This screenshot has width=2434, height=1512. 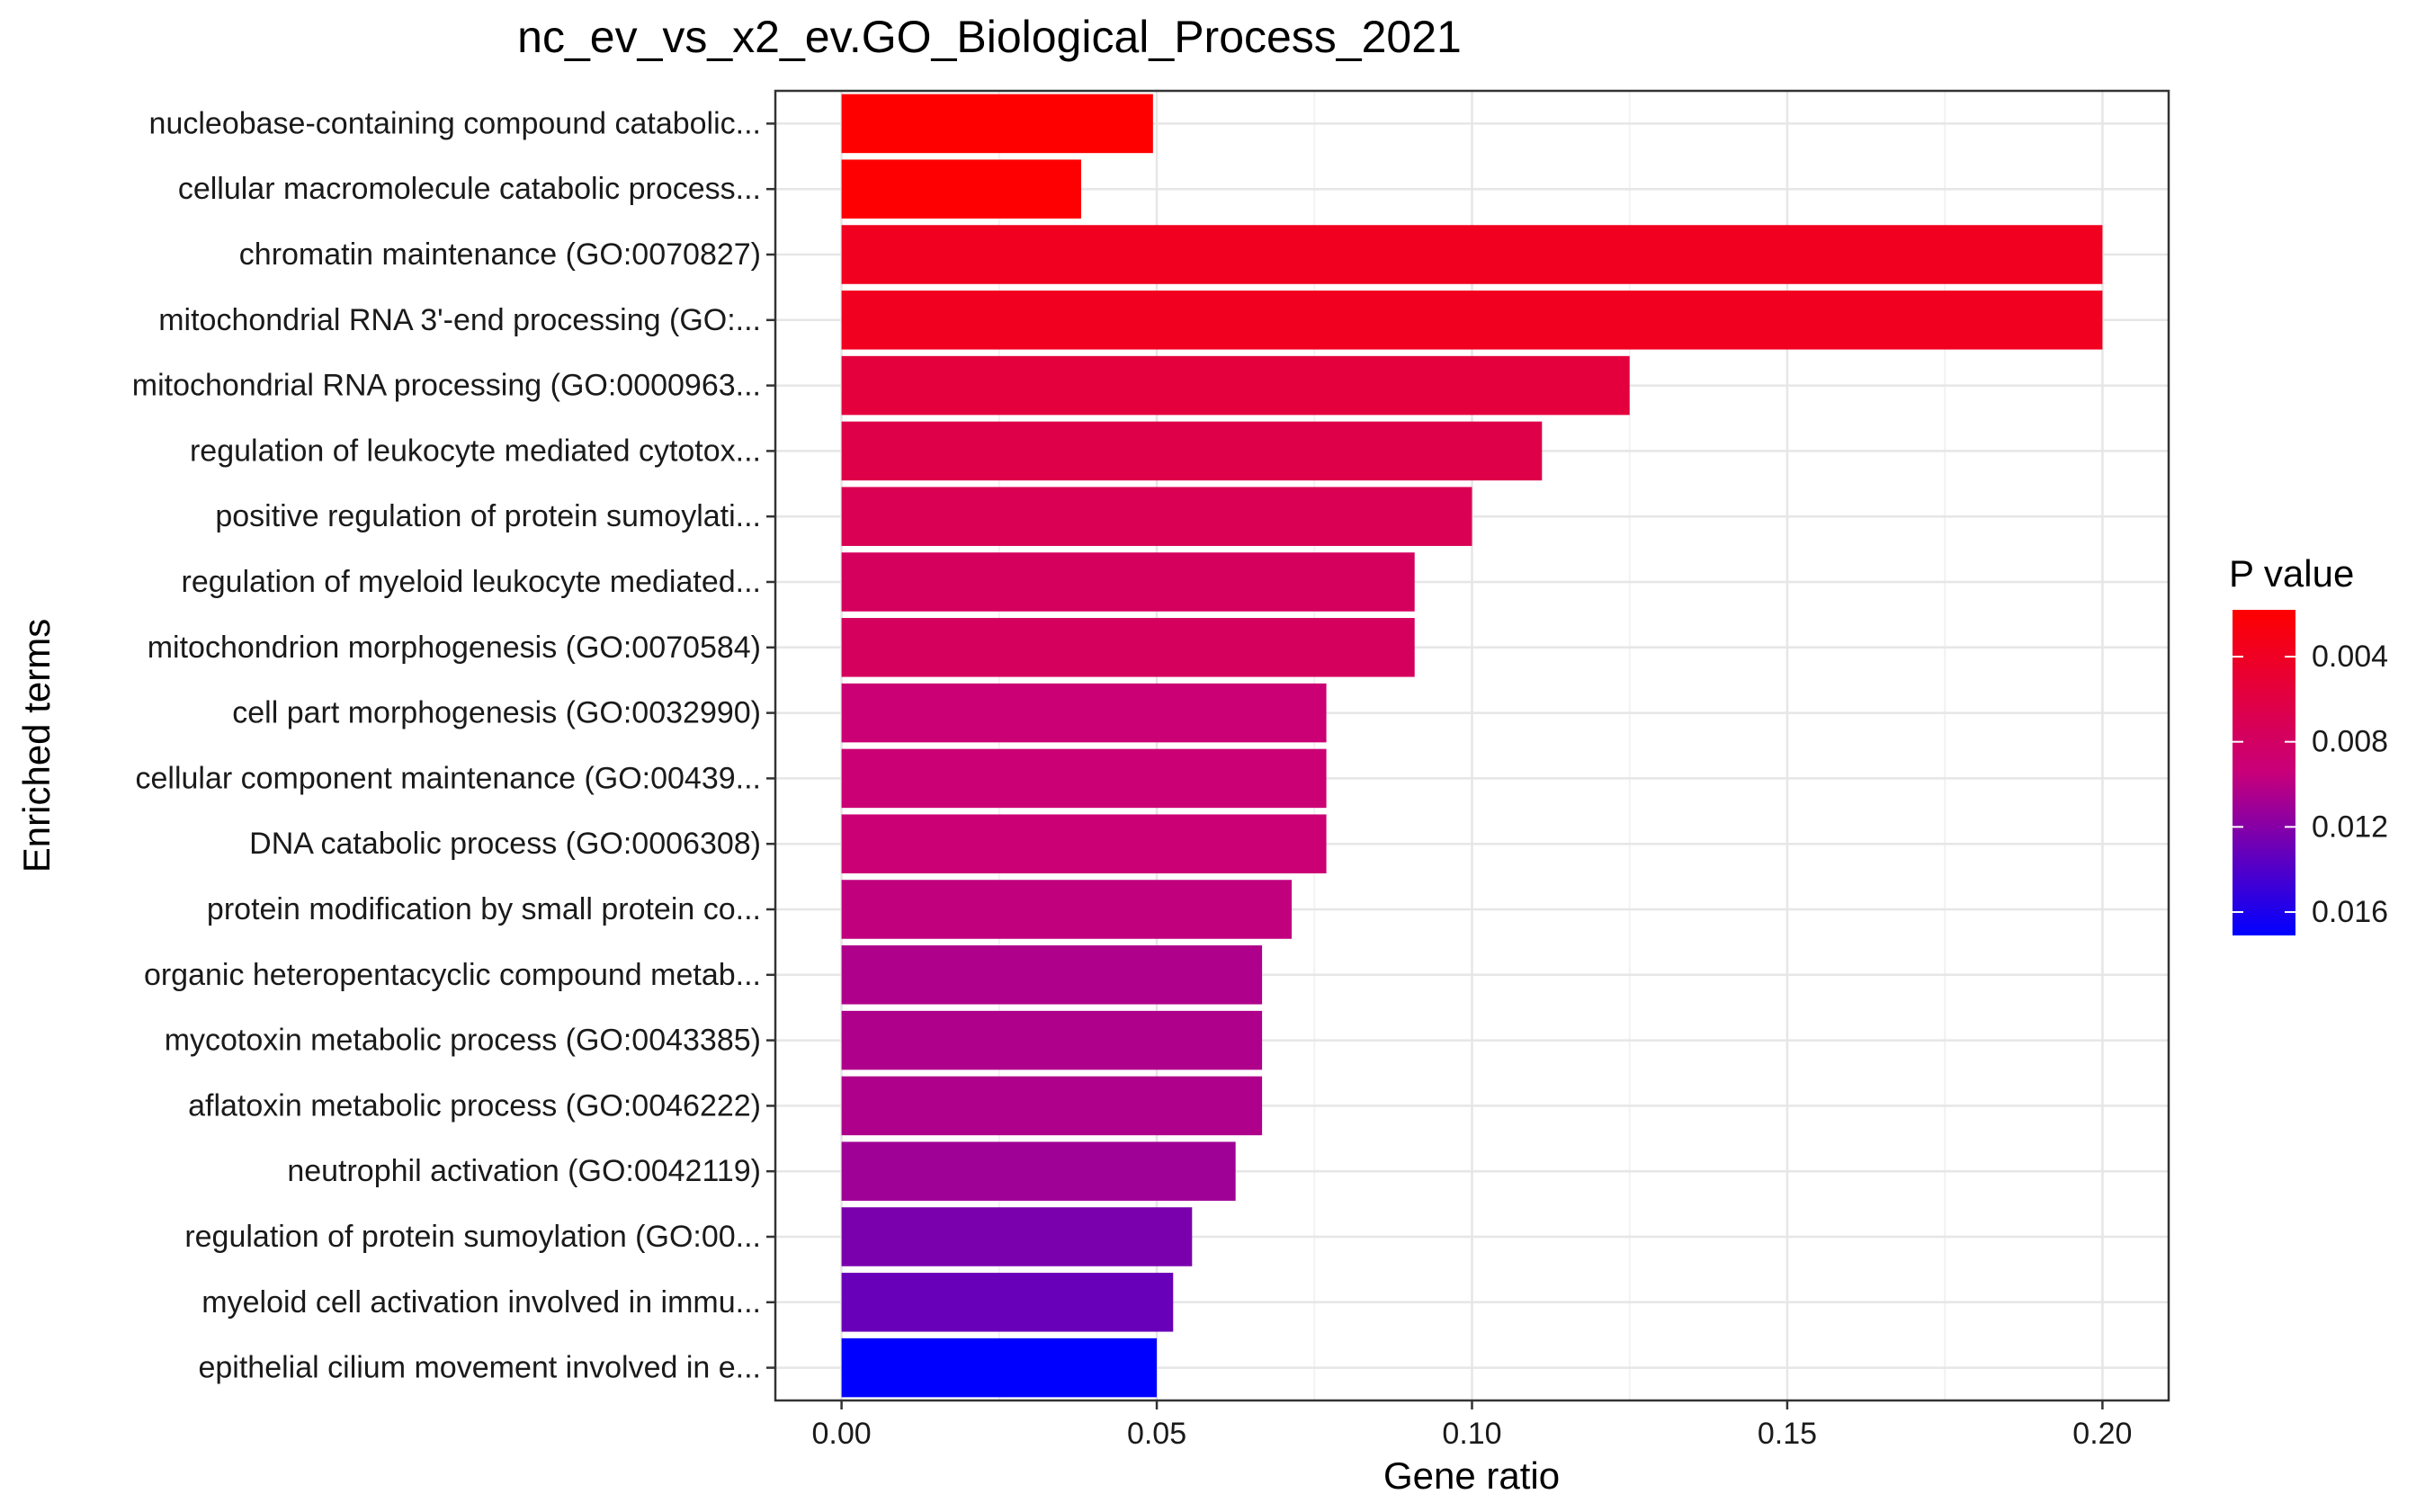 I want to click on legend-tick-label: 0.012, so click(x=2350, y=827).